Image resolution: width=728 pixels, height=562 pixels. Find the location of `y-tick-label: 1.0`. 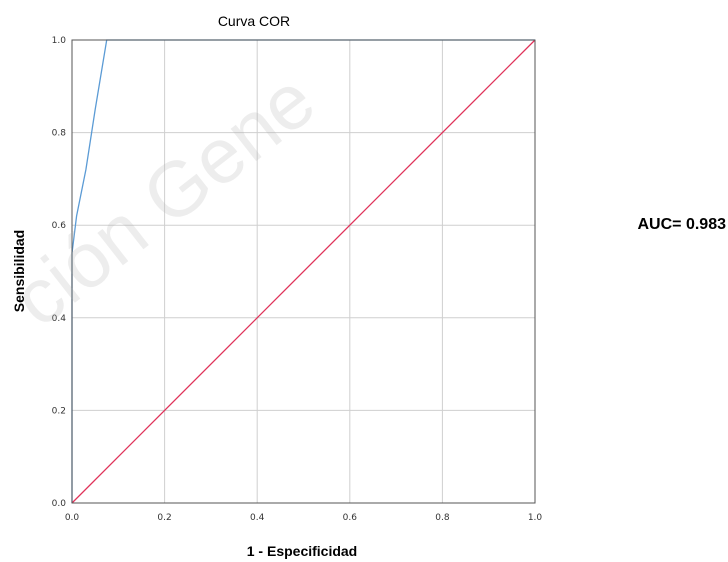

y-tick-label: 1.0 is located at coordinates (59, 41).